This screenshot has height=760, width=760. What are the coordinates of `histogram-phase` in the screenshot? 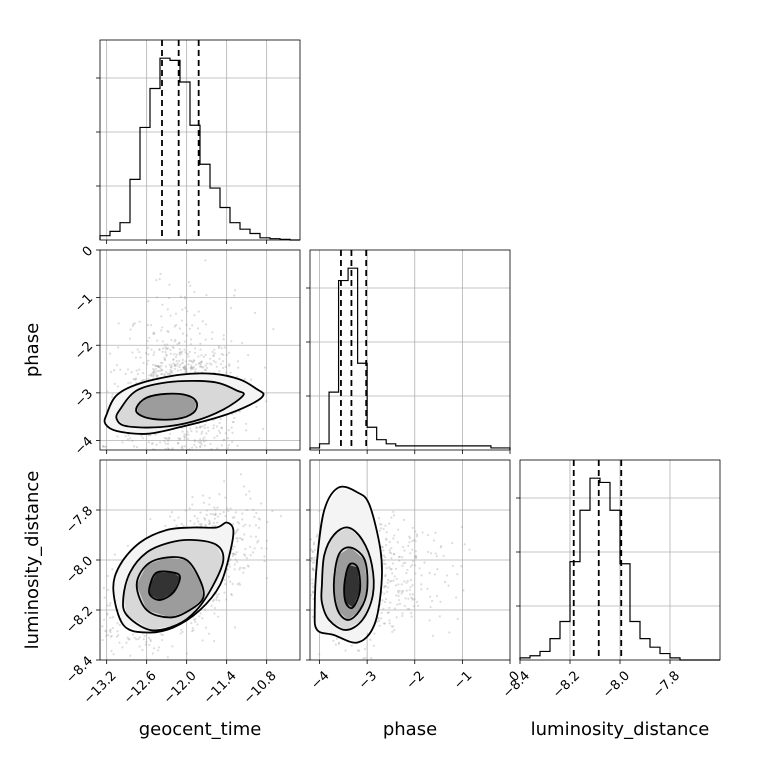 It's located at (408, 351).